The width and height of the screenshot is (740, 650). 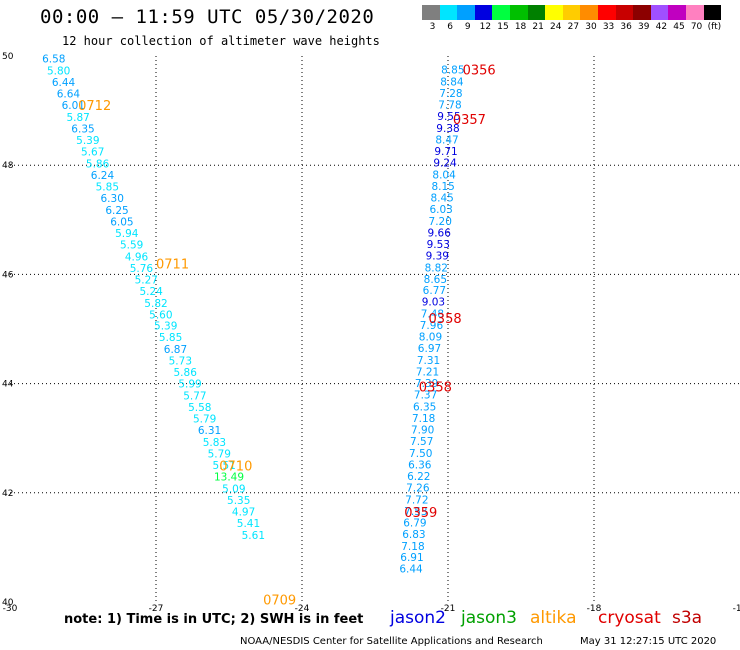 I want to click on wave-height-label: 6.22, so click(x=418, y=477).